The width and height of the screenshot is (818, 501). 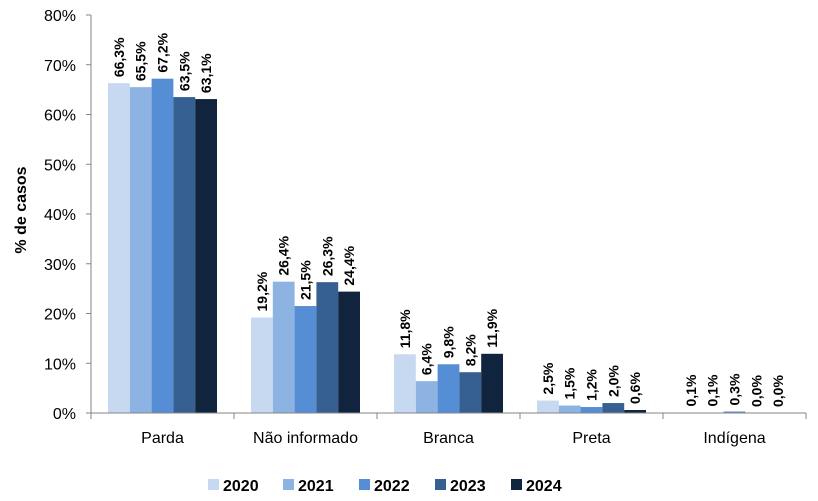 I want to click on y-tick-label: 20%, so click(x=60, y=315).